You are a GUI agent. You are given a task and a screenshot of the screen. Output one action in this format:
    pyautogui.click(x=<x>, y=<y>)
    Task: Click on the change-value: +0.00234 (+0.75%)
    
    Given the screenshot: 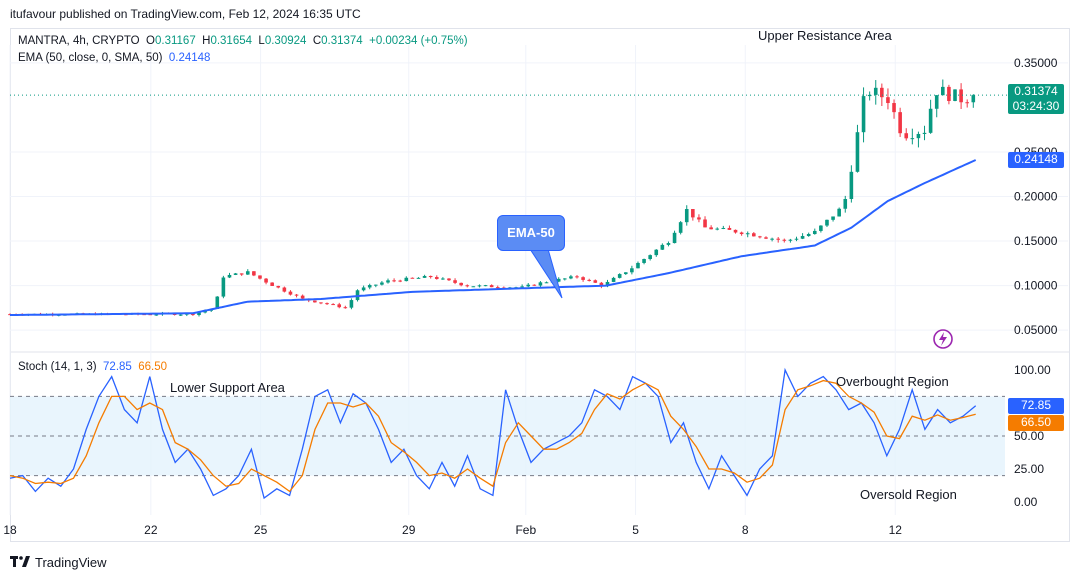 What is the action you would take?
    pyautogui.click(x=418, y=41)
    